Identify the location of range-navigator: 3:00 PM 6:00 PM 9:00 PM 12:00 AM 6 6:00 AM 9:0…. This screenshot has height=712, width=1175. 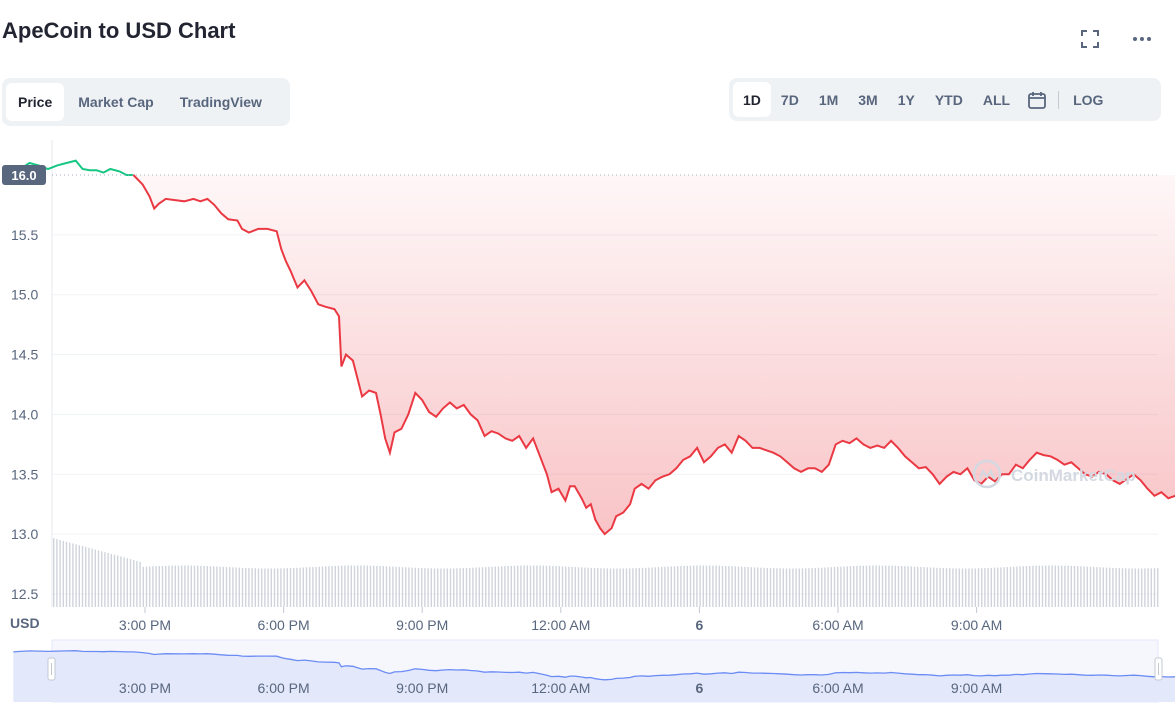
(594, 671).